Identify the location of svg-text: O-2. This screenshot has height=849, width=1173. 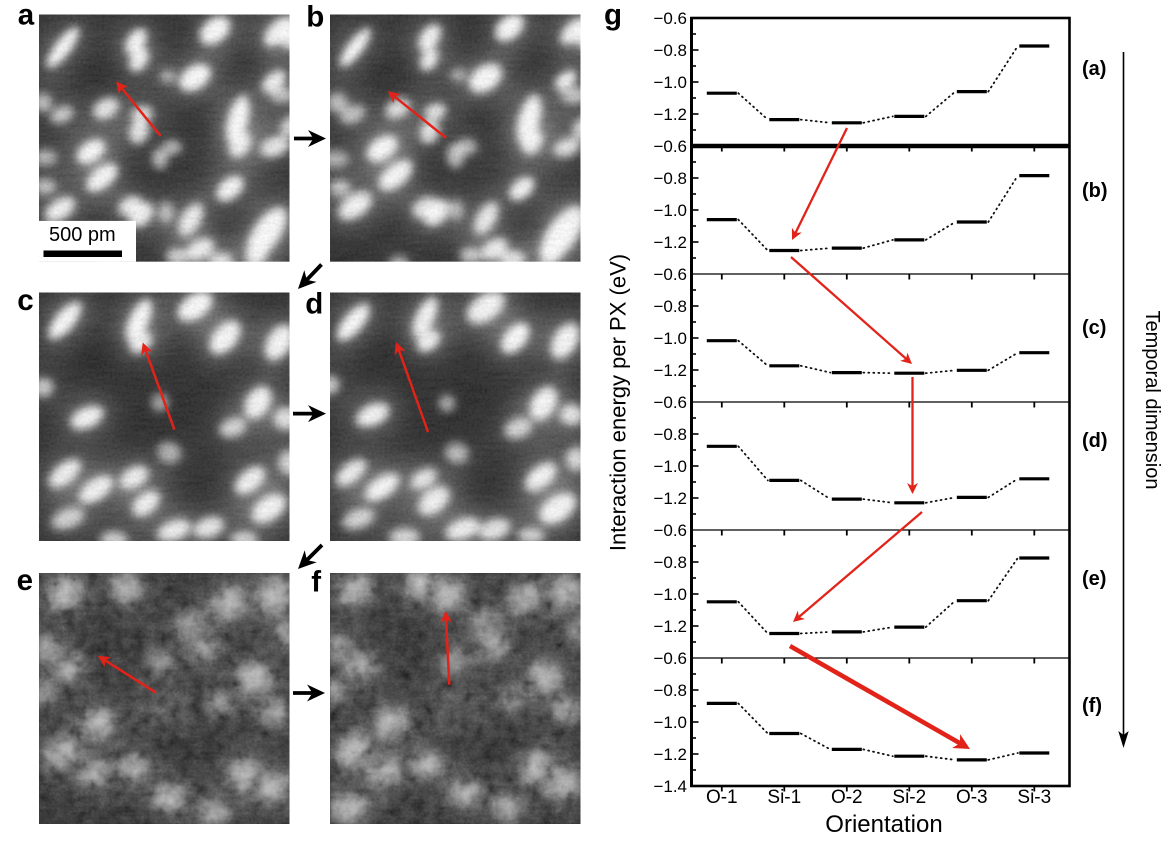
(847, 797).